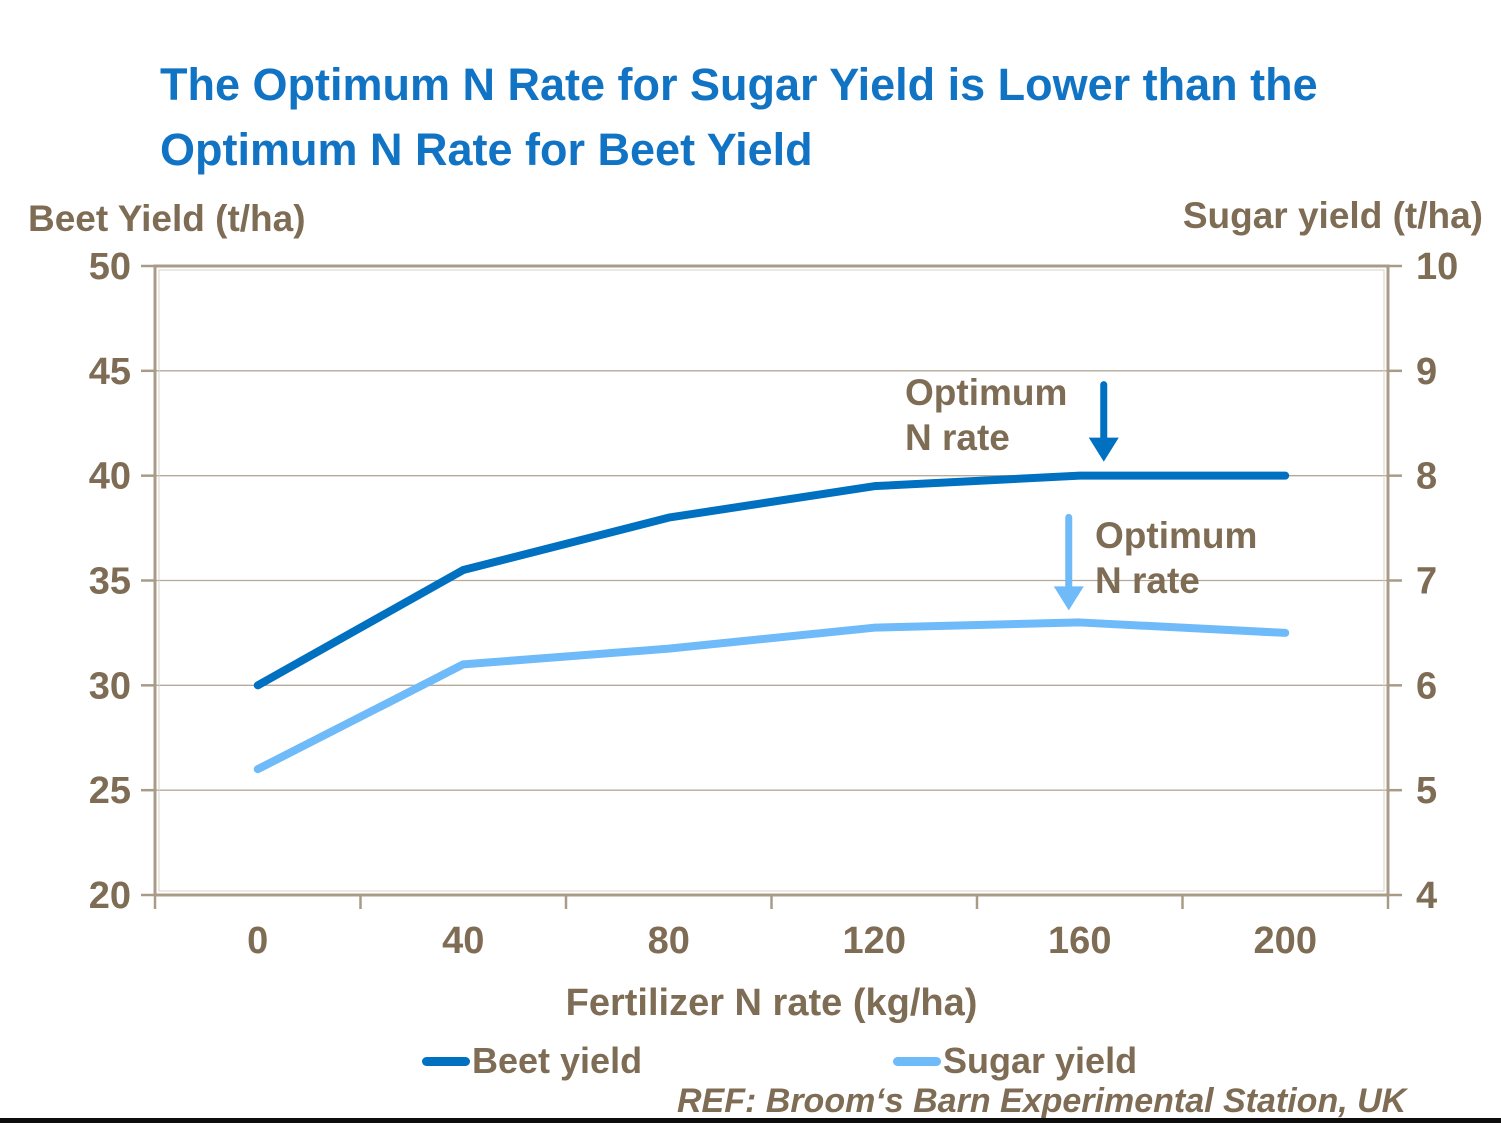 This screenshot has width=1501, height=1126. What do you see at coordinates (1426, 791) in the screenshot?
I see `right-tick-label: 5` at bounding box center [1426, 791].